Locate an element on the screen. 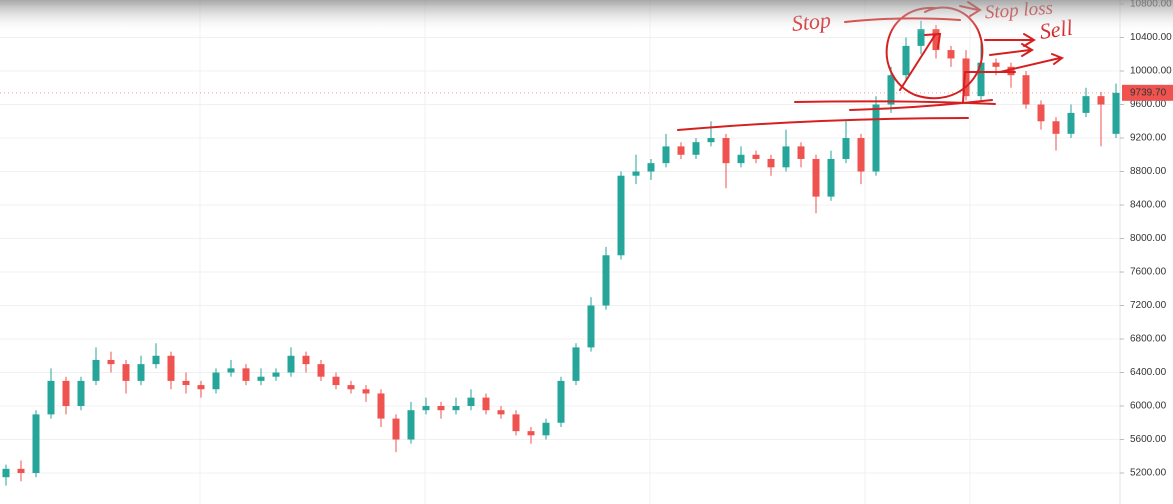  y-tick-label: 6800.00 is located at coordinates (1148, 339).